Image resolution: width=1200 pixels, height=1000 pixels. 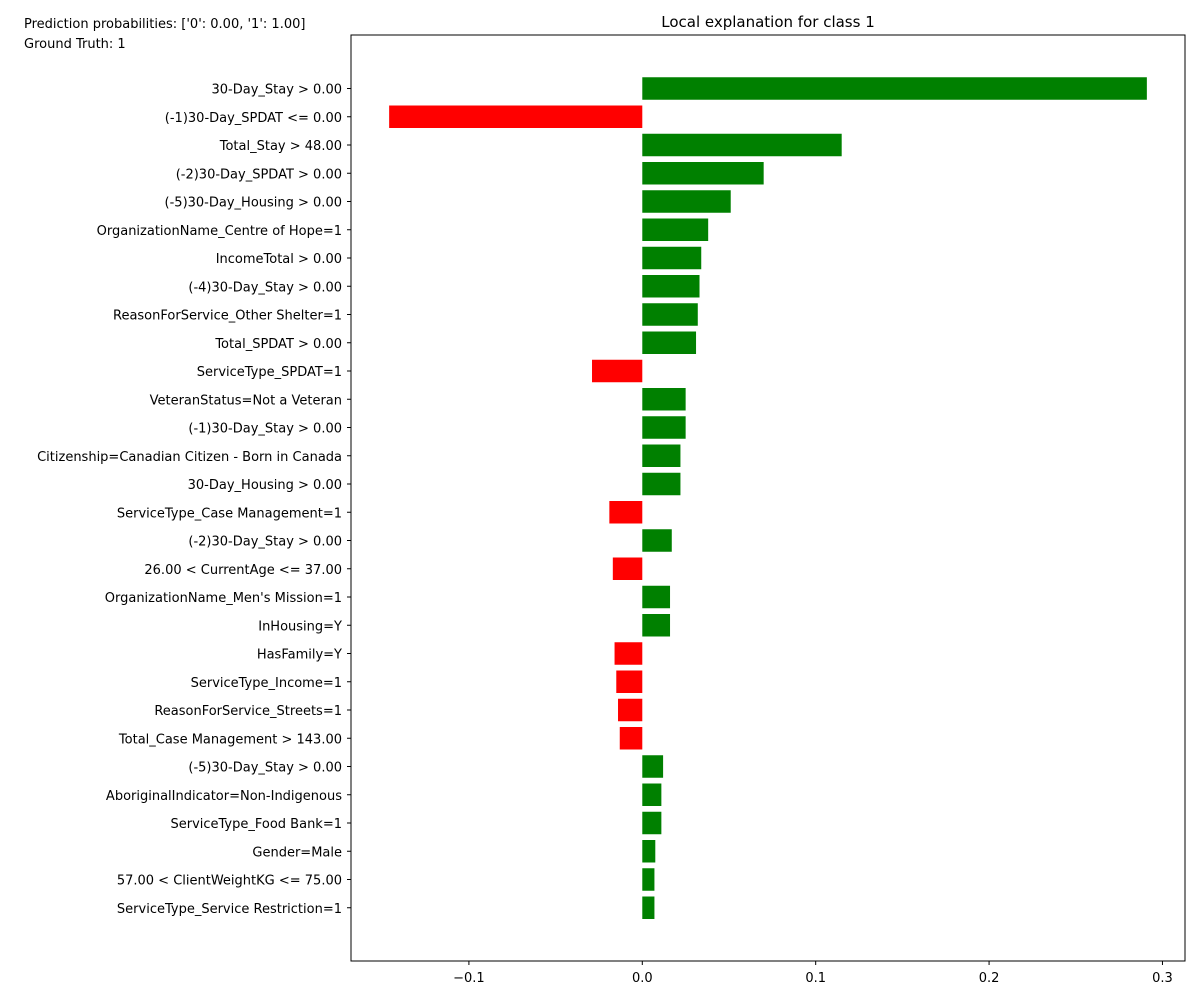 I want to click on y-tick-label: (-5)30-Day_Housing > 0.00, so click(x=253, y=203).